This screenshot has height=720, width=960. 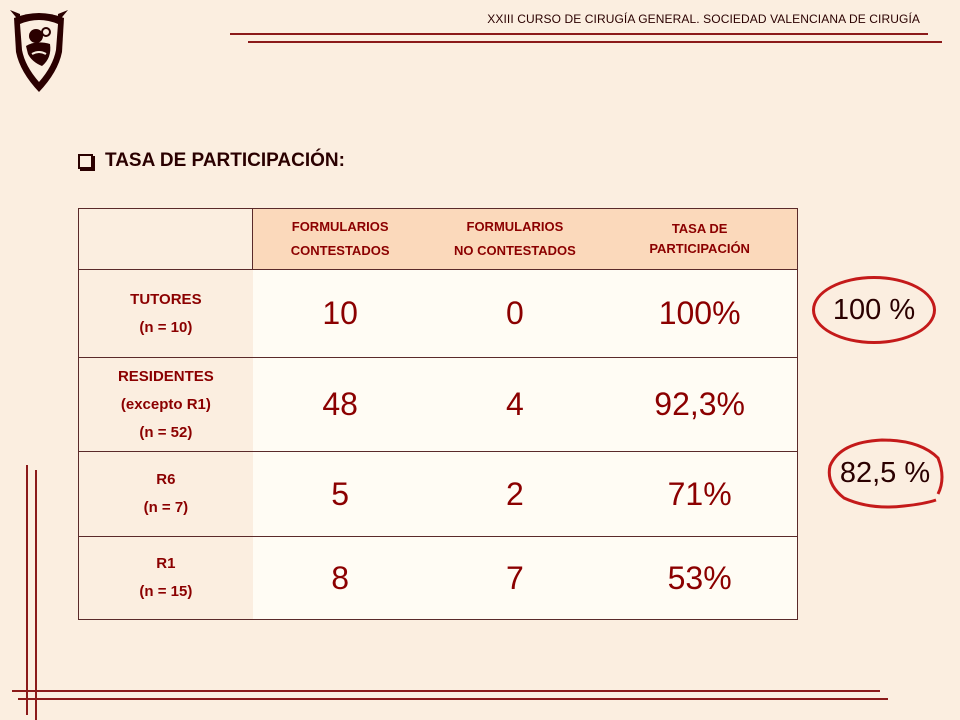 I want to click on header-rule-bottom, so click(x=595, y=42).